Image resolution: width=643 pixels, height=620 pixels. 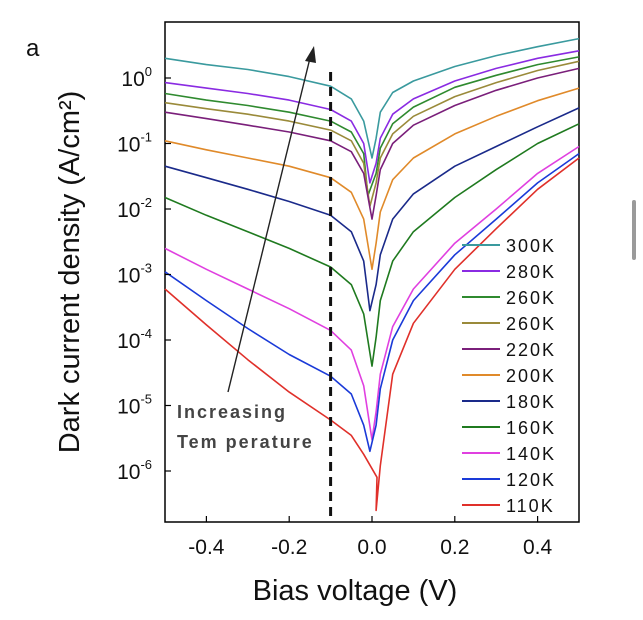 What do you see at coordinates (70, 272) in the screenshot?
I see `y-axis-label: Dark current density (A/cm²)` at bounding box center [70, 272].